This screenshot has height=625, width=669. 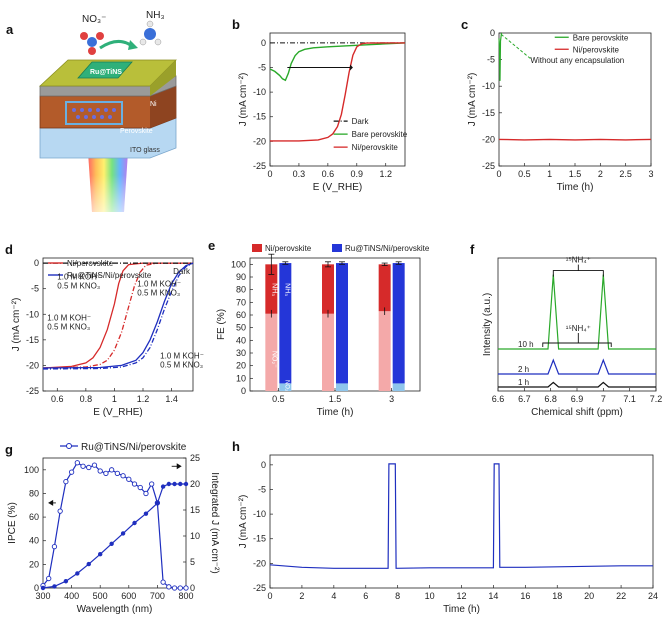 I want to click on x-tick-label: 700, so click(x=157, y=596).